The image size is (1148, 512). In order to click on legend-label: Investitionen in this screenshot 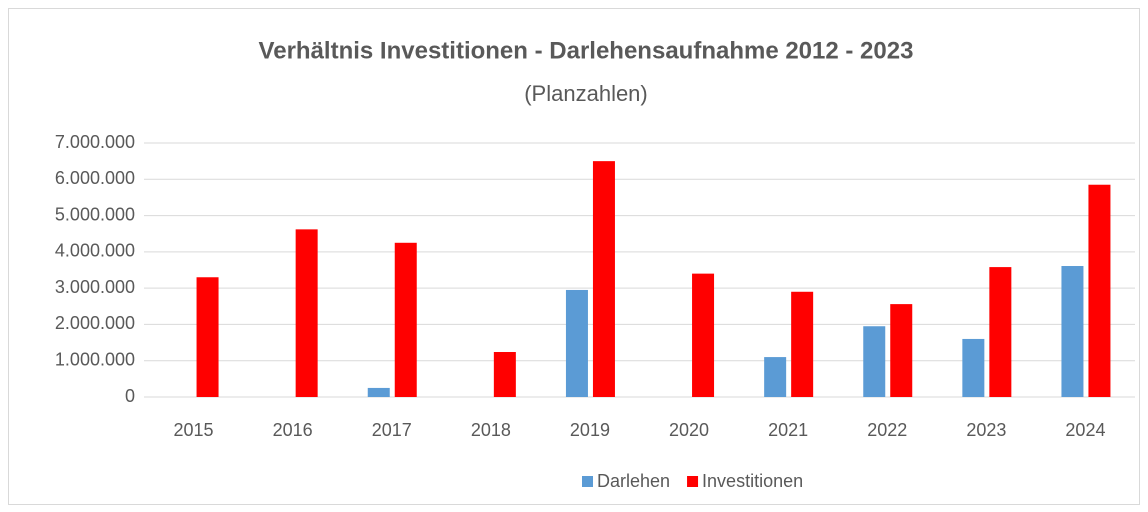, I will do `click(752, 481)`.